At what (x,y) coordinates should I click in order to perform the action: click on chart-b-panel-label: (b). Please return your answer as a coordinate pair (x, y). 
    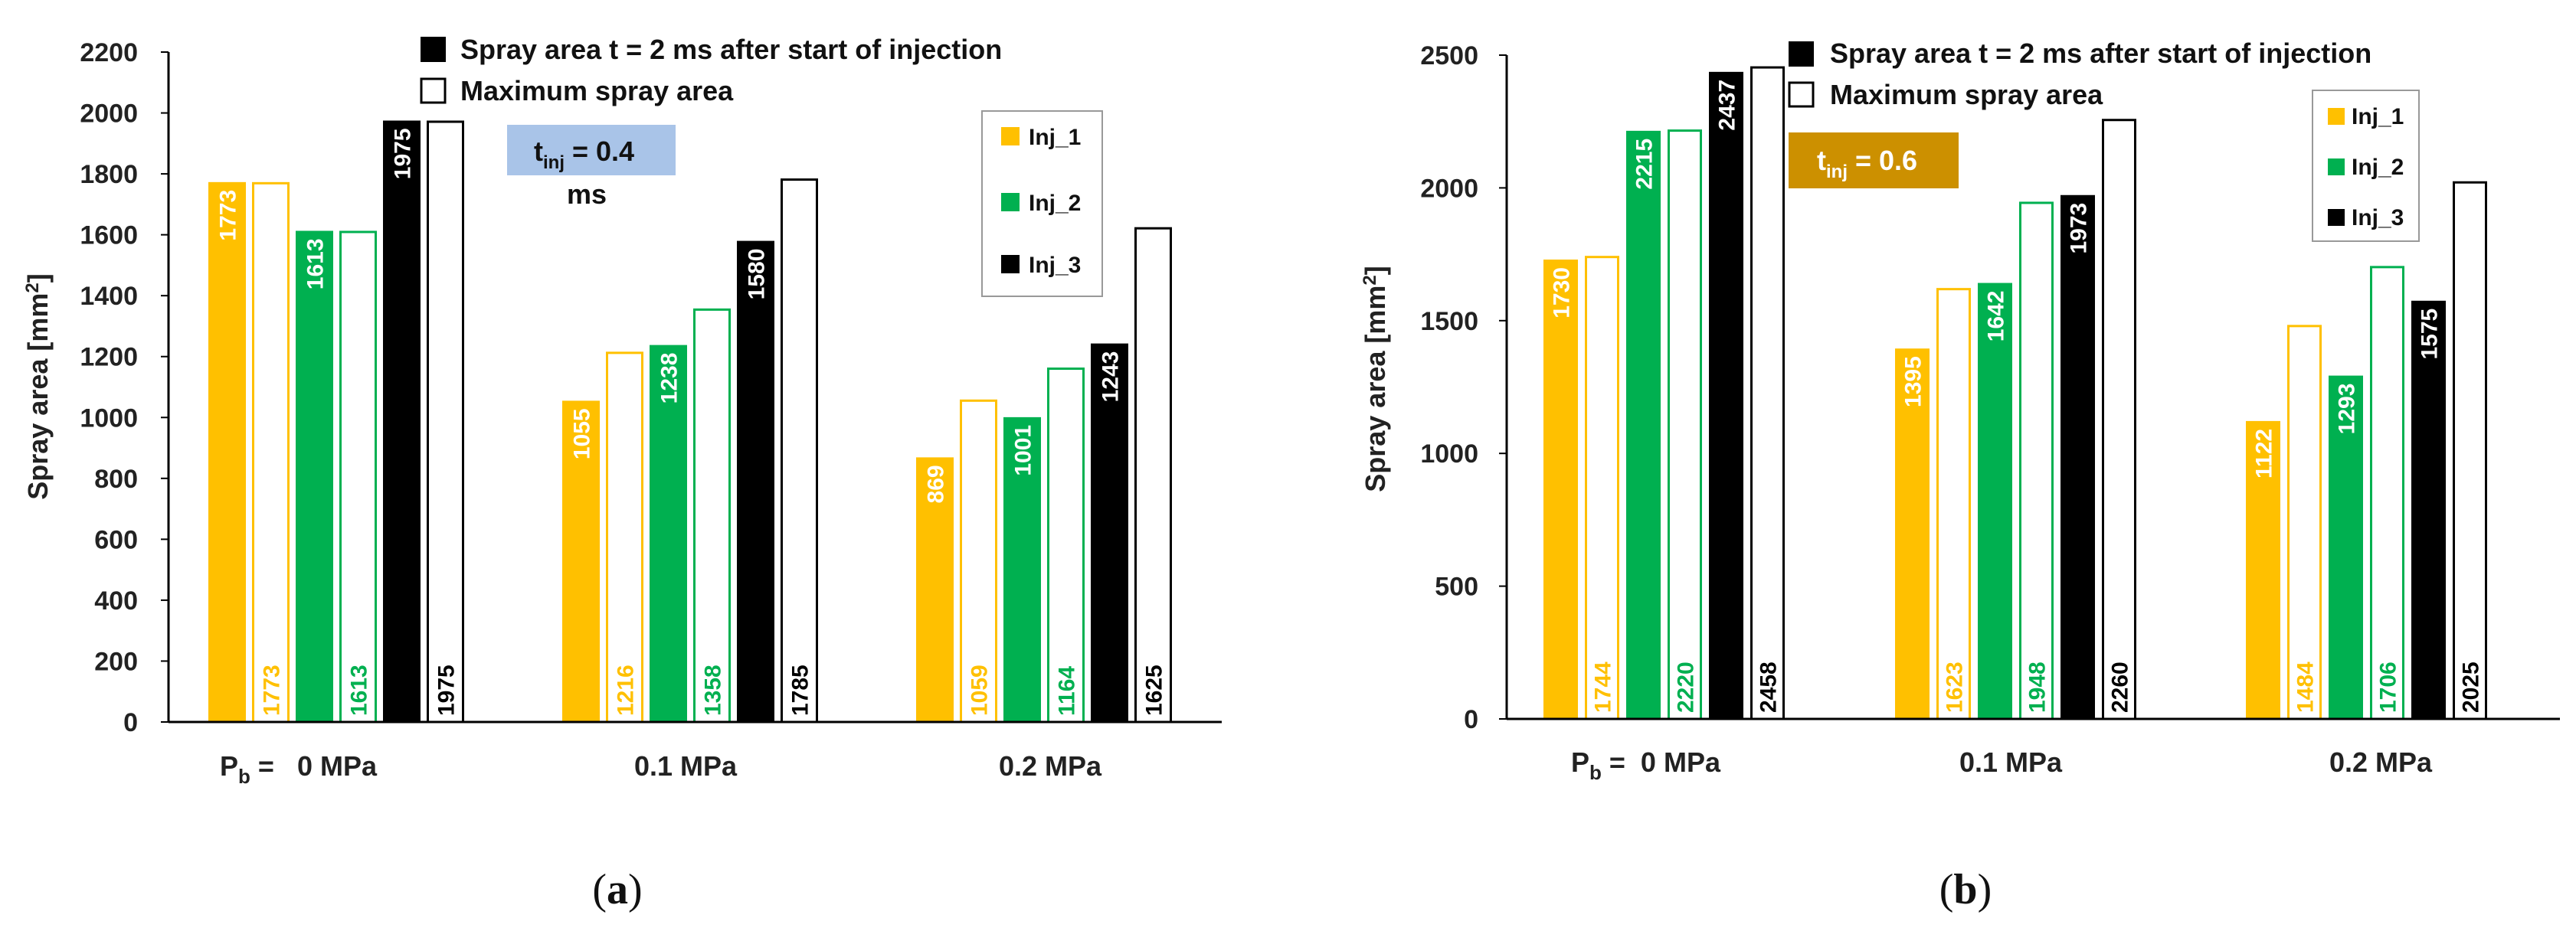
    Looking at the image, I should click on (1965, 889).